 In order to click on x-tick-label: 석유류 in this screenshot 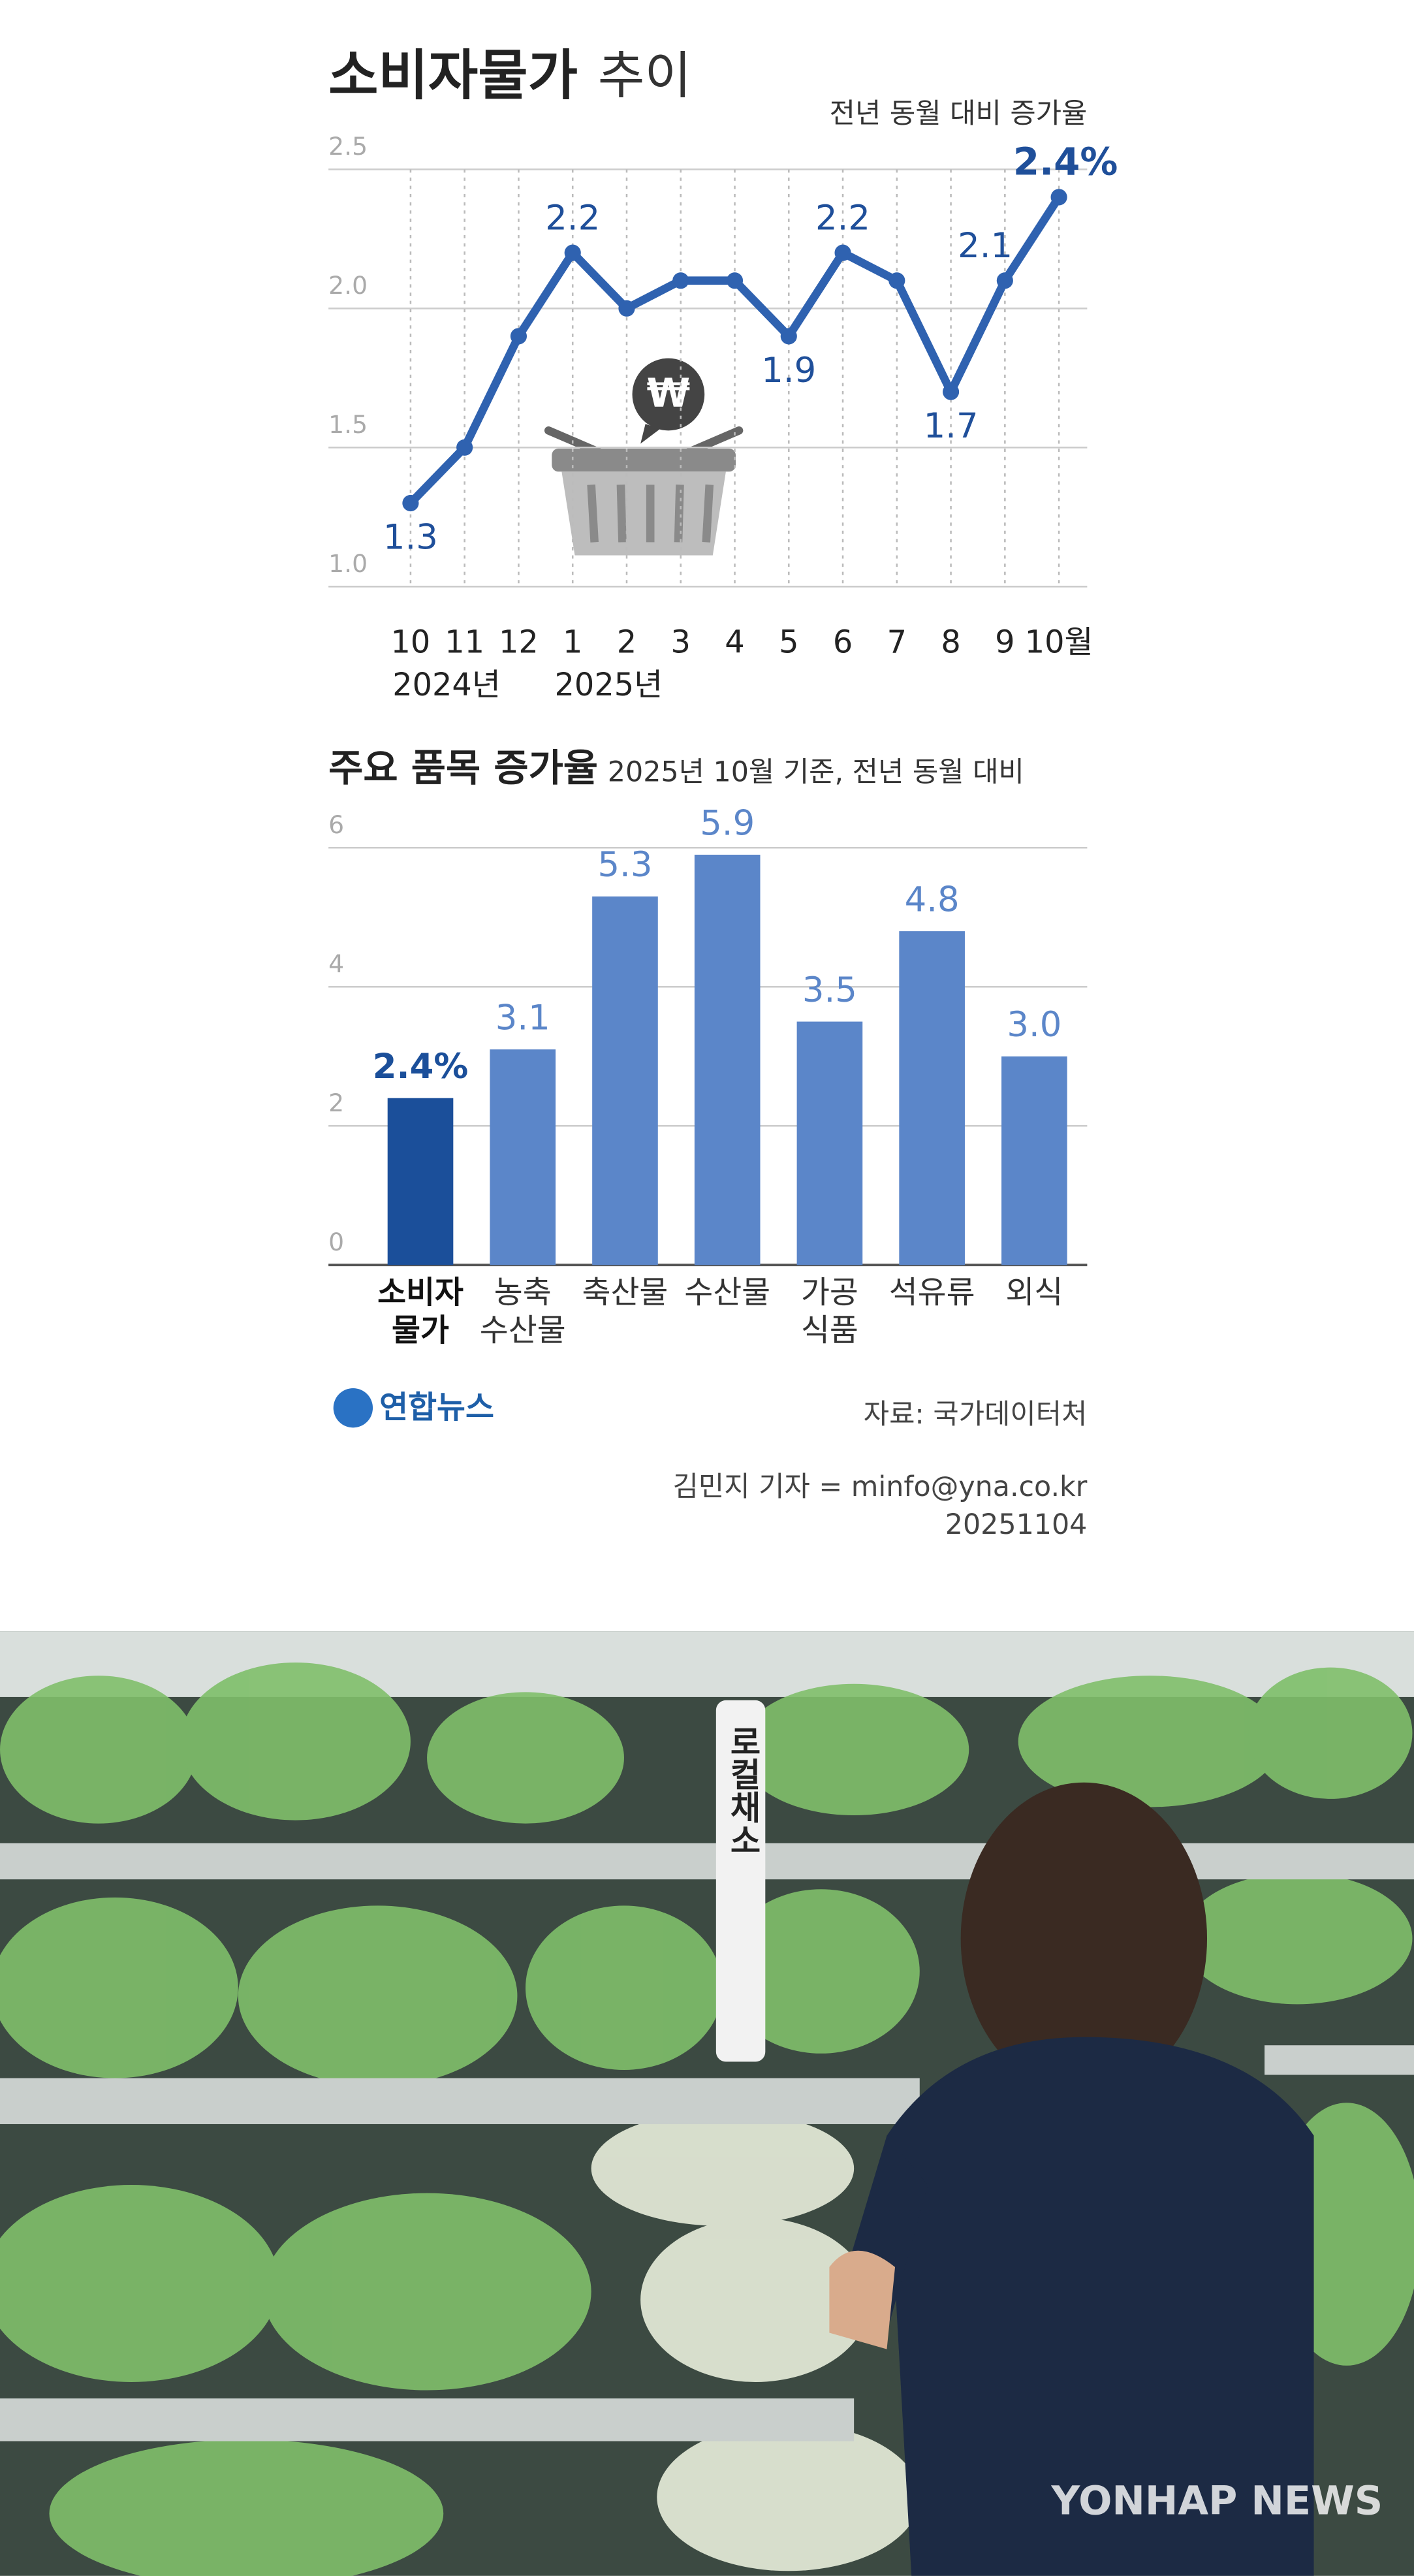, I will do `click(932, 1293)`.